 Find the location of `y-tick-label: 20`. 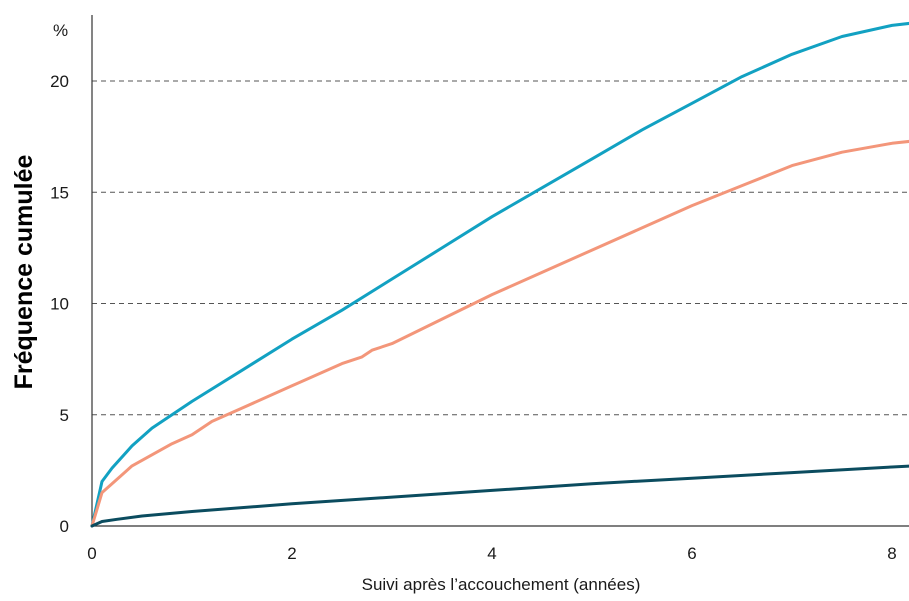

y-tick-label: 20 is located at coordinates (59, 81).